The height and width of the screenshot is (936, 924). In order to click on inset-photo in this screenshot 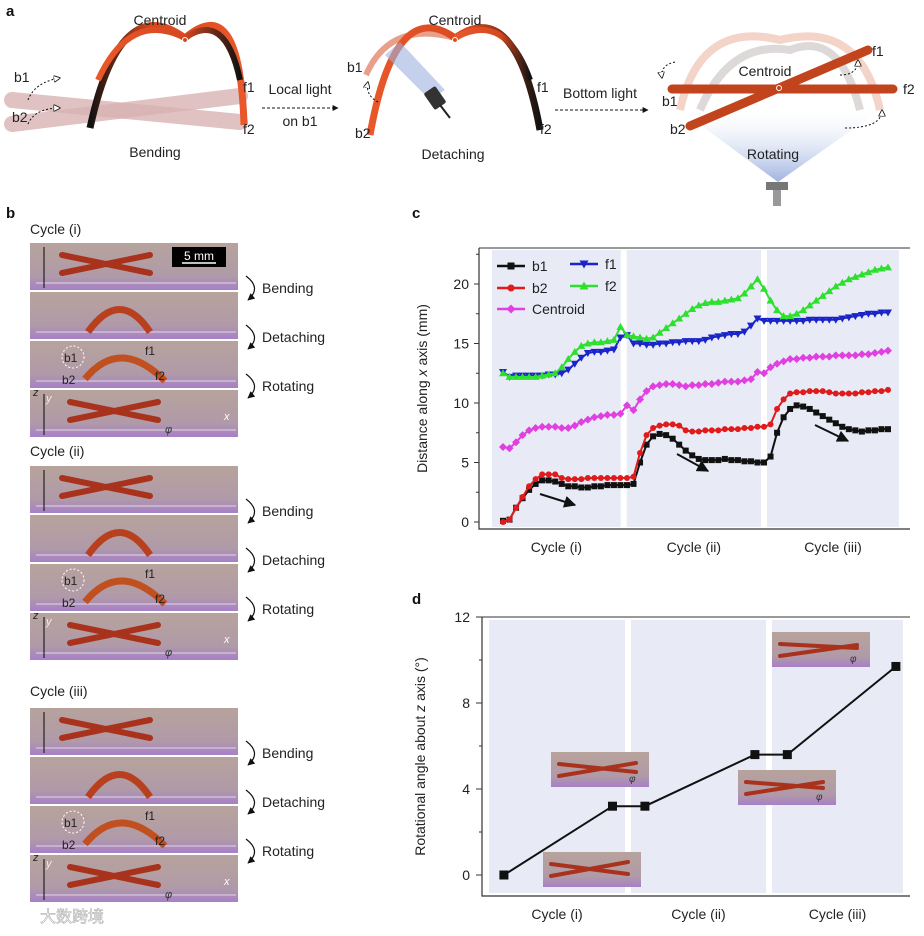, I will do `click(592, 869)`.